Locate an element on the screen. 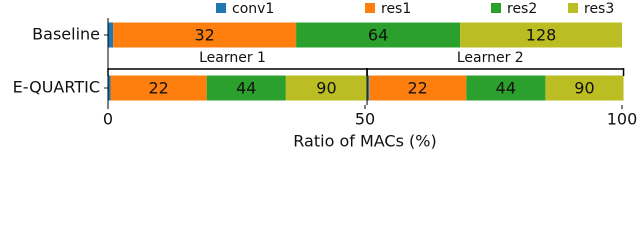  y-tick-label: Baseline is located at coordinates (66, 34).